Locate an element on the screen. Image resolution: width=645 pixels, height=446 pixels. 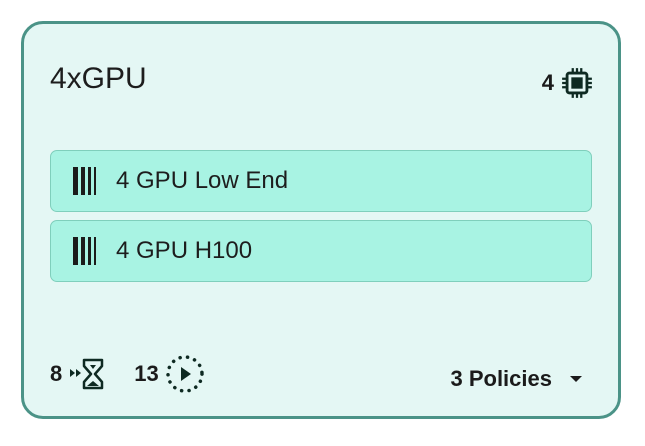
running-jobs: 13 is located at coordinates (169, 374).